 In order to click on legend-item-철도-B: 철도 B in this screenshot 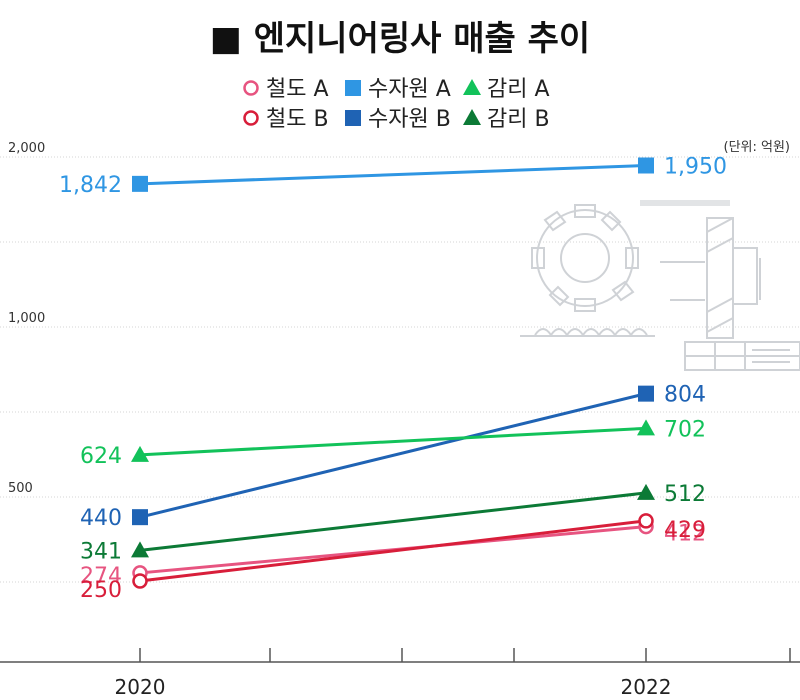, I will do `click(286, 119)`.